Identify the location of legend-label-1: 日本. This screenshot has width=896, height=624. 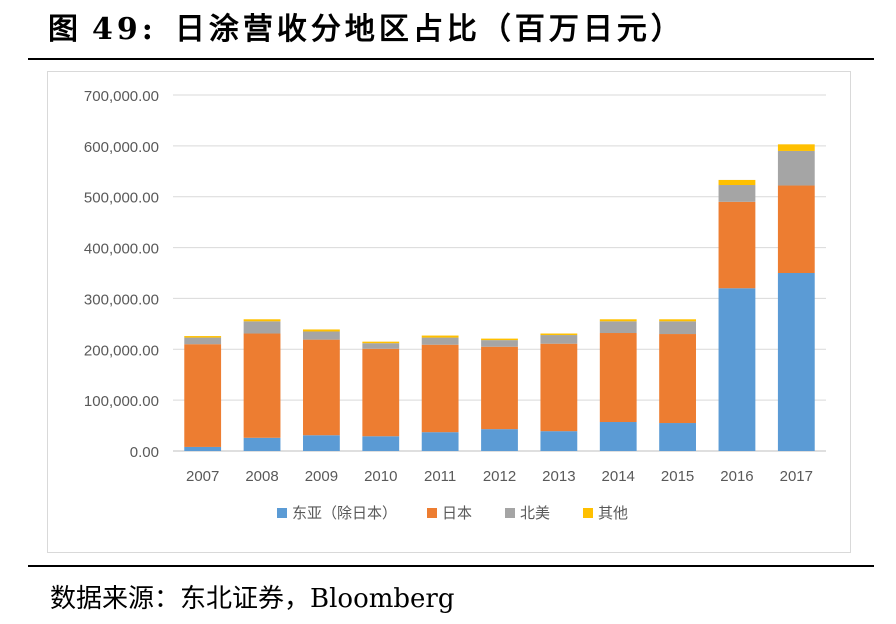
(457, 513).